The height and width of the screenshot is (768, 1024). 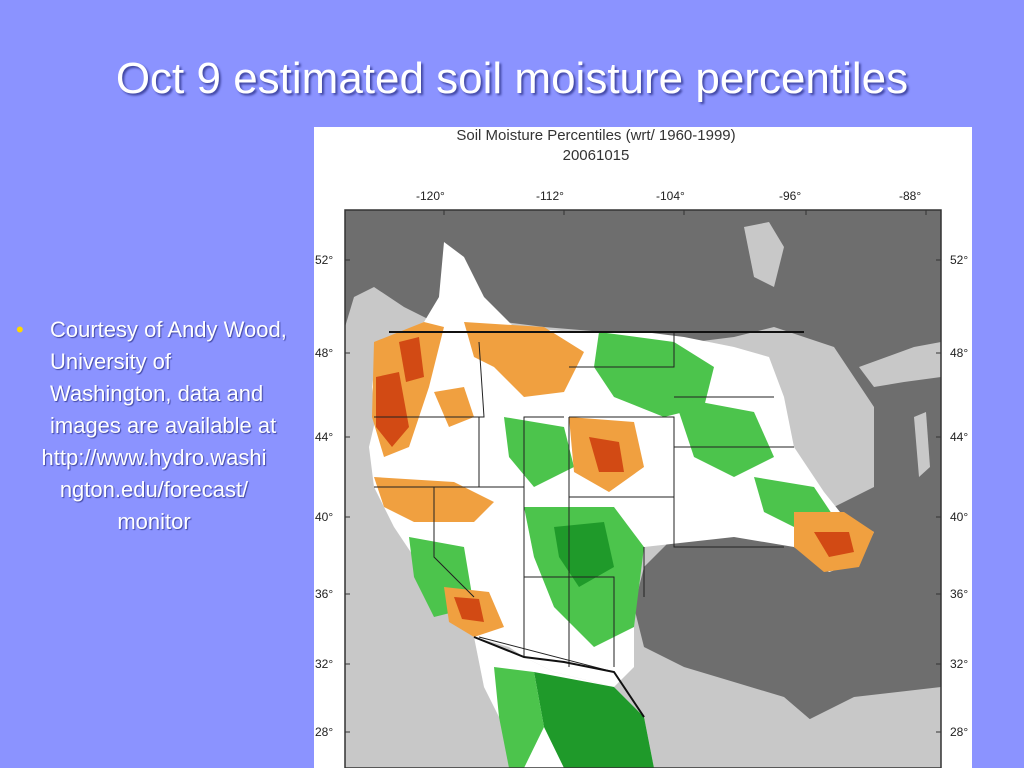 What do you see at coordinates (959, 260) in the screenshot?
I see `lat-tick-label-right: 52°` at bounding box center [959, 260].